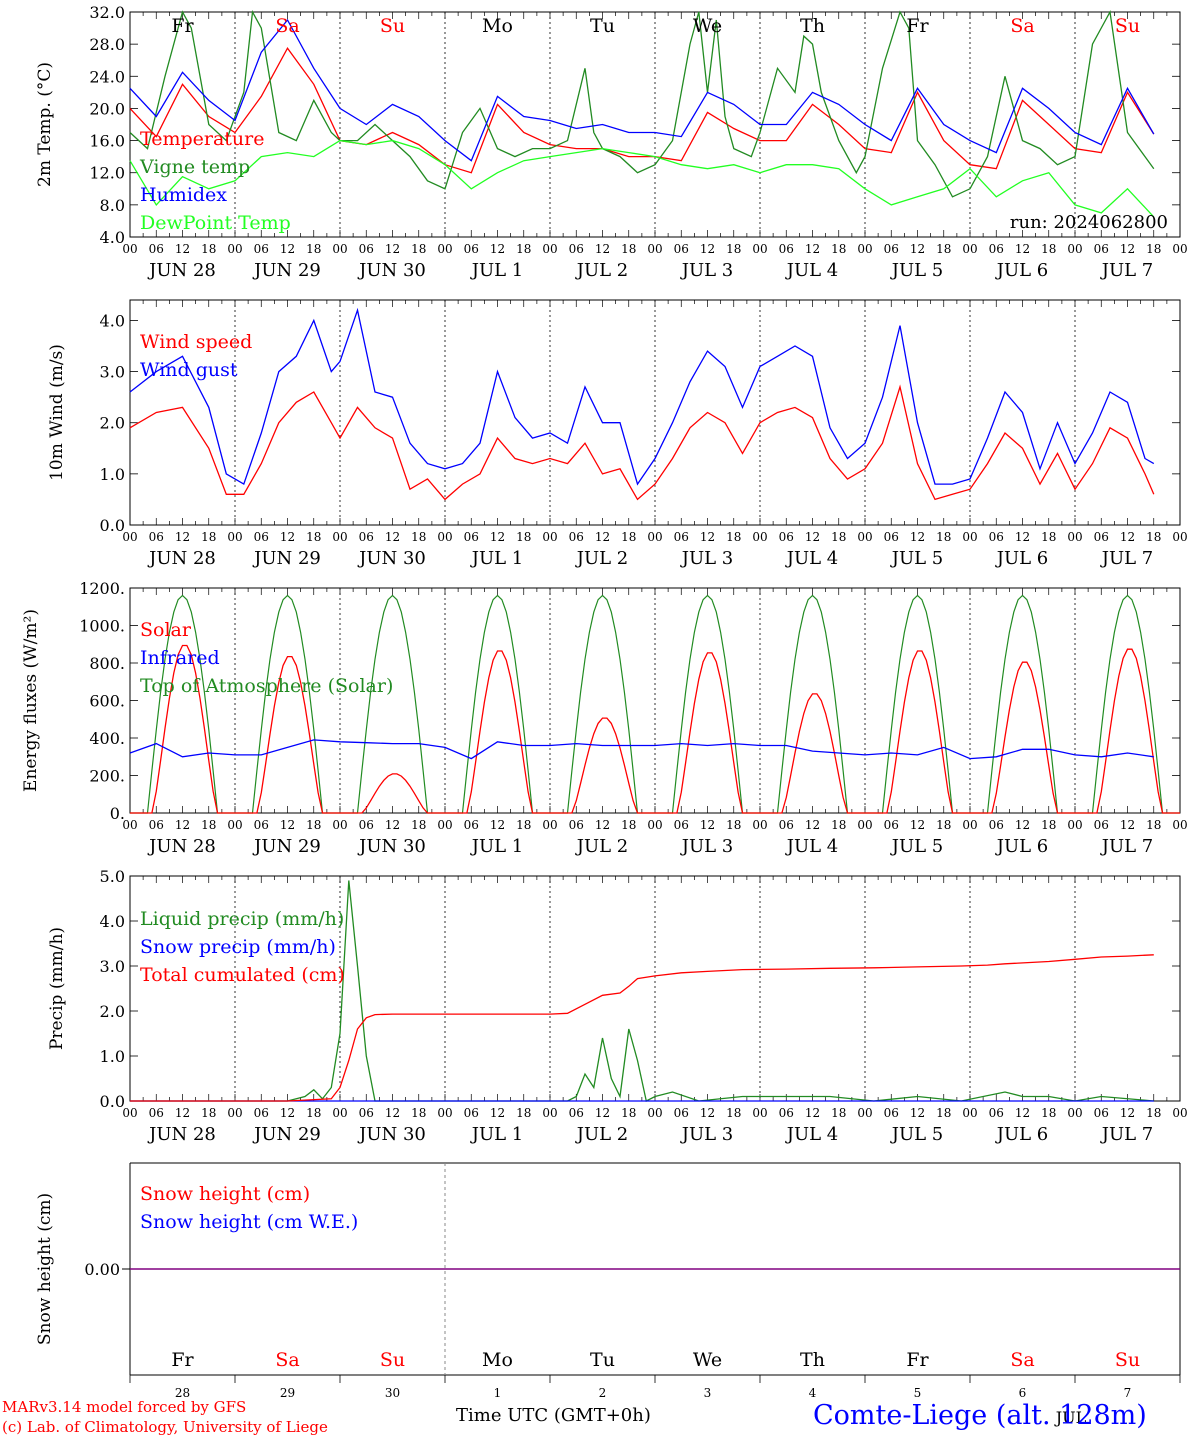  What do you see at coordinates (287, 1393) in the screenshot?
I see `day-number-label: 29` at bounding box center [287, 1393].